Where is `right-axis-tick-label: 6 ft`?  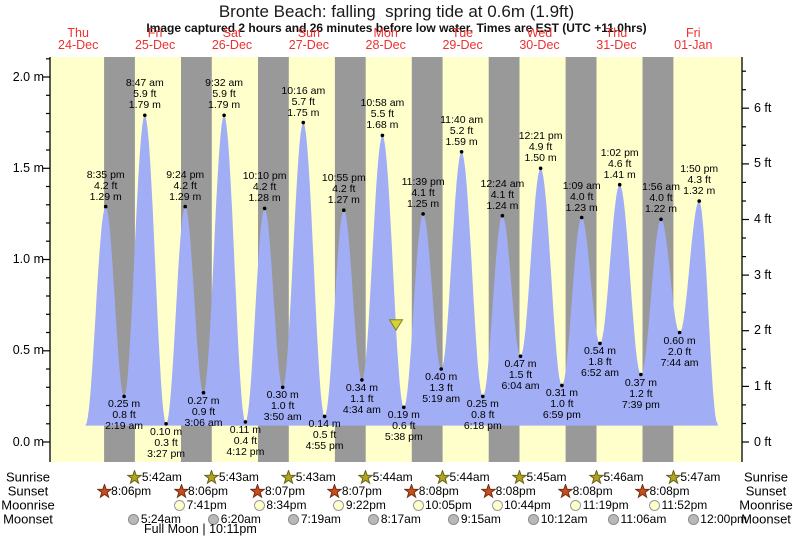 right-axis-tick-label: 6 ft is located at coordinates (763, 107).